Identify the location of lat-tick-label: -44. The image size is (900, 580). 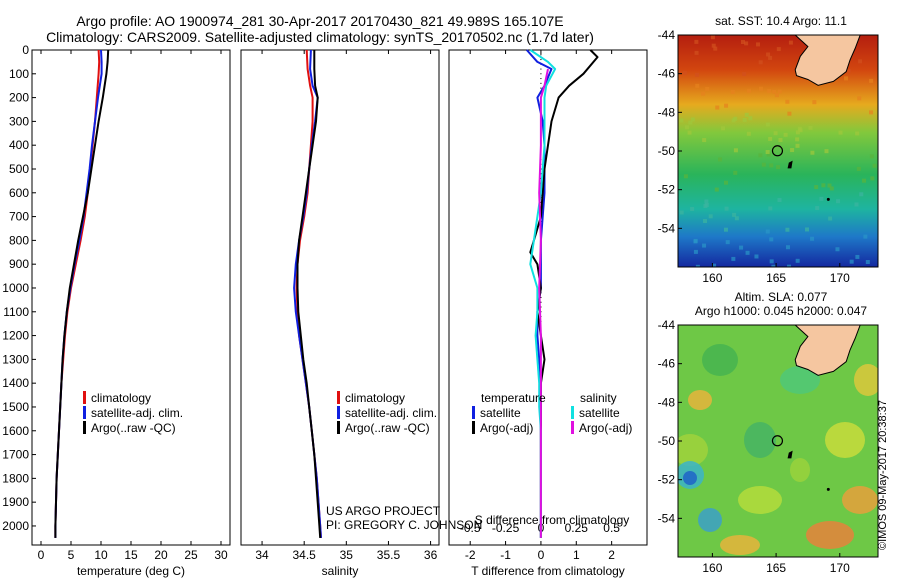
(667, 325).